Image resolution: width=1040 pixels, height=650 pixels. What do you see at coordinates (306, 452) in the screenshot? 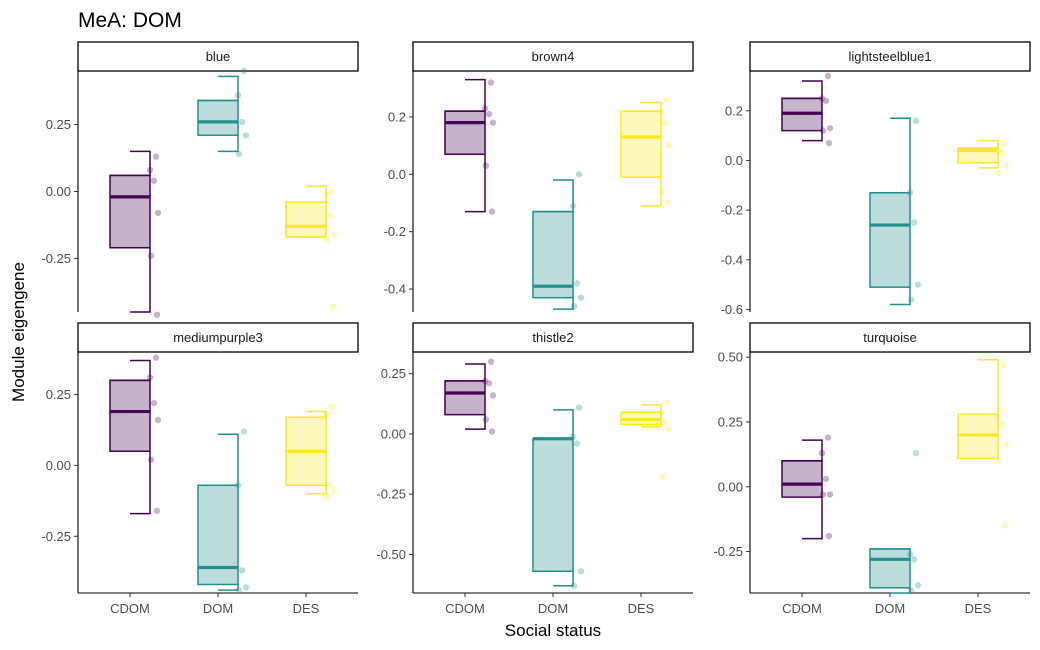
I see `box-mediumpurple3-des` at bounding box center [306, 452].